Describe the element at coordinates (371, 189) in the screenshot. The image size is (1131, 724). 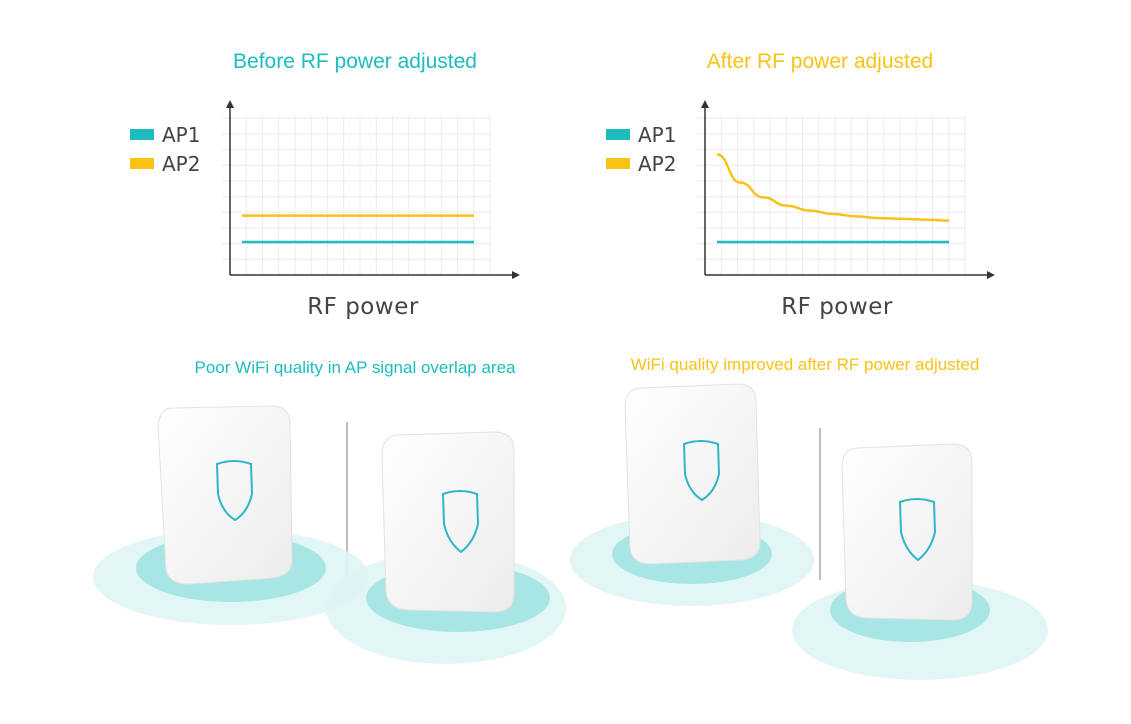
I see `before-line-chart` at that location.